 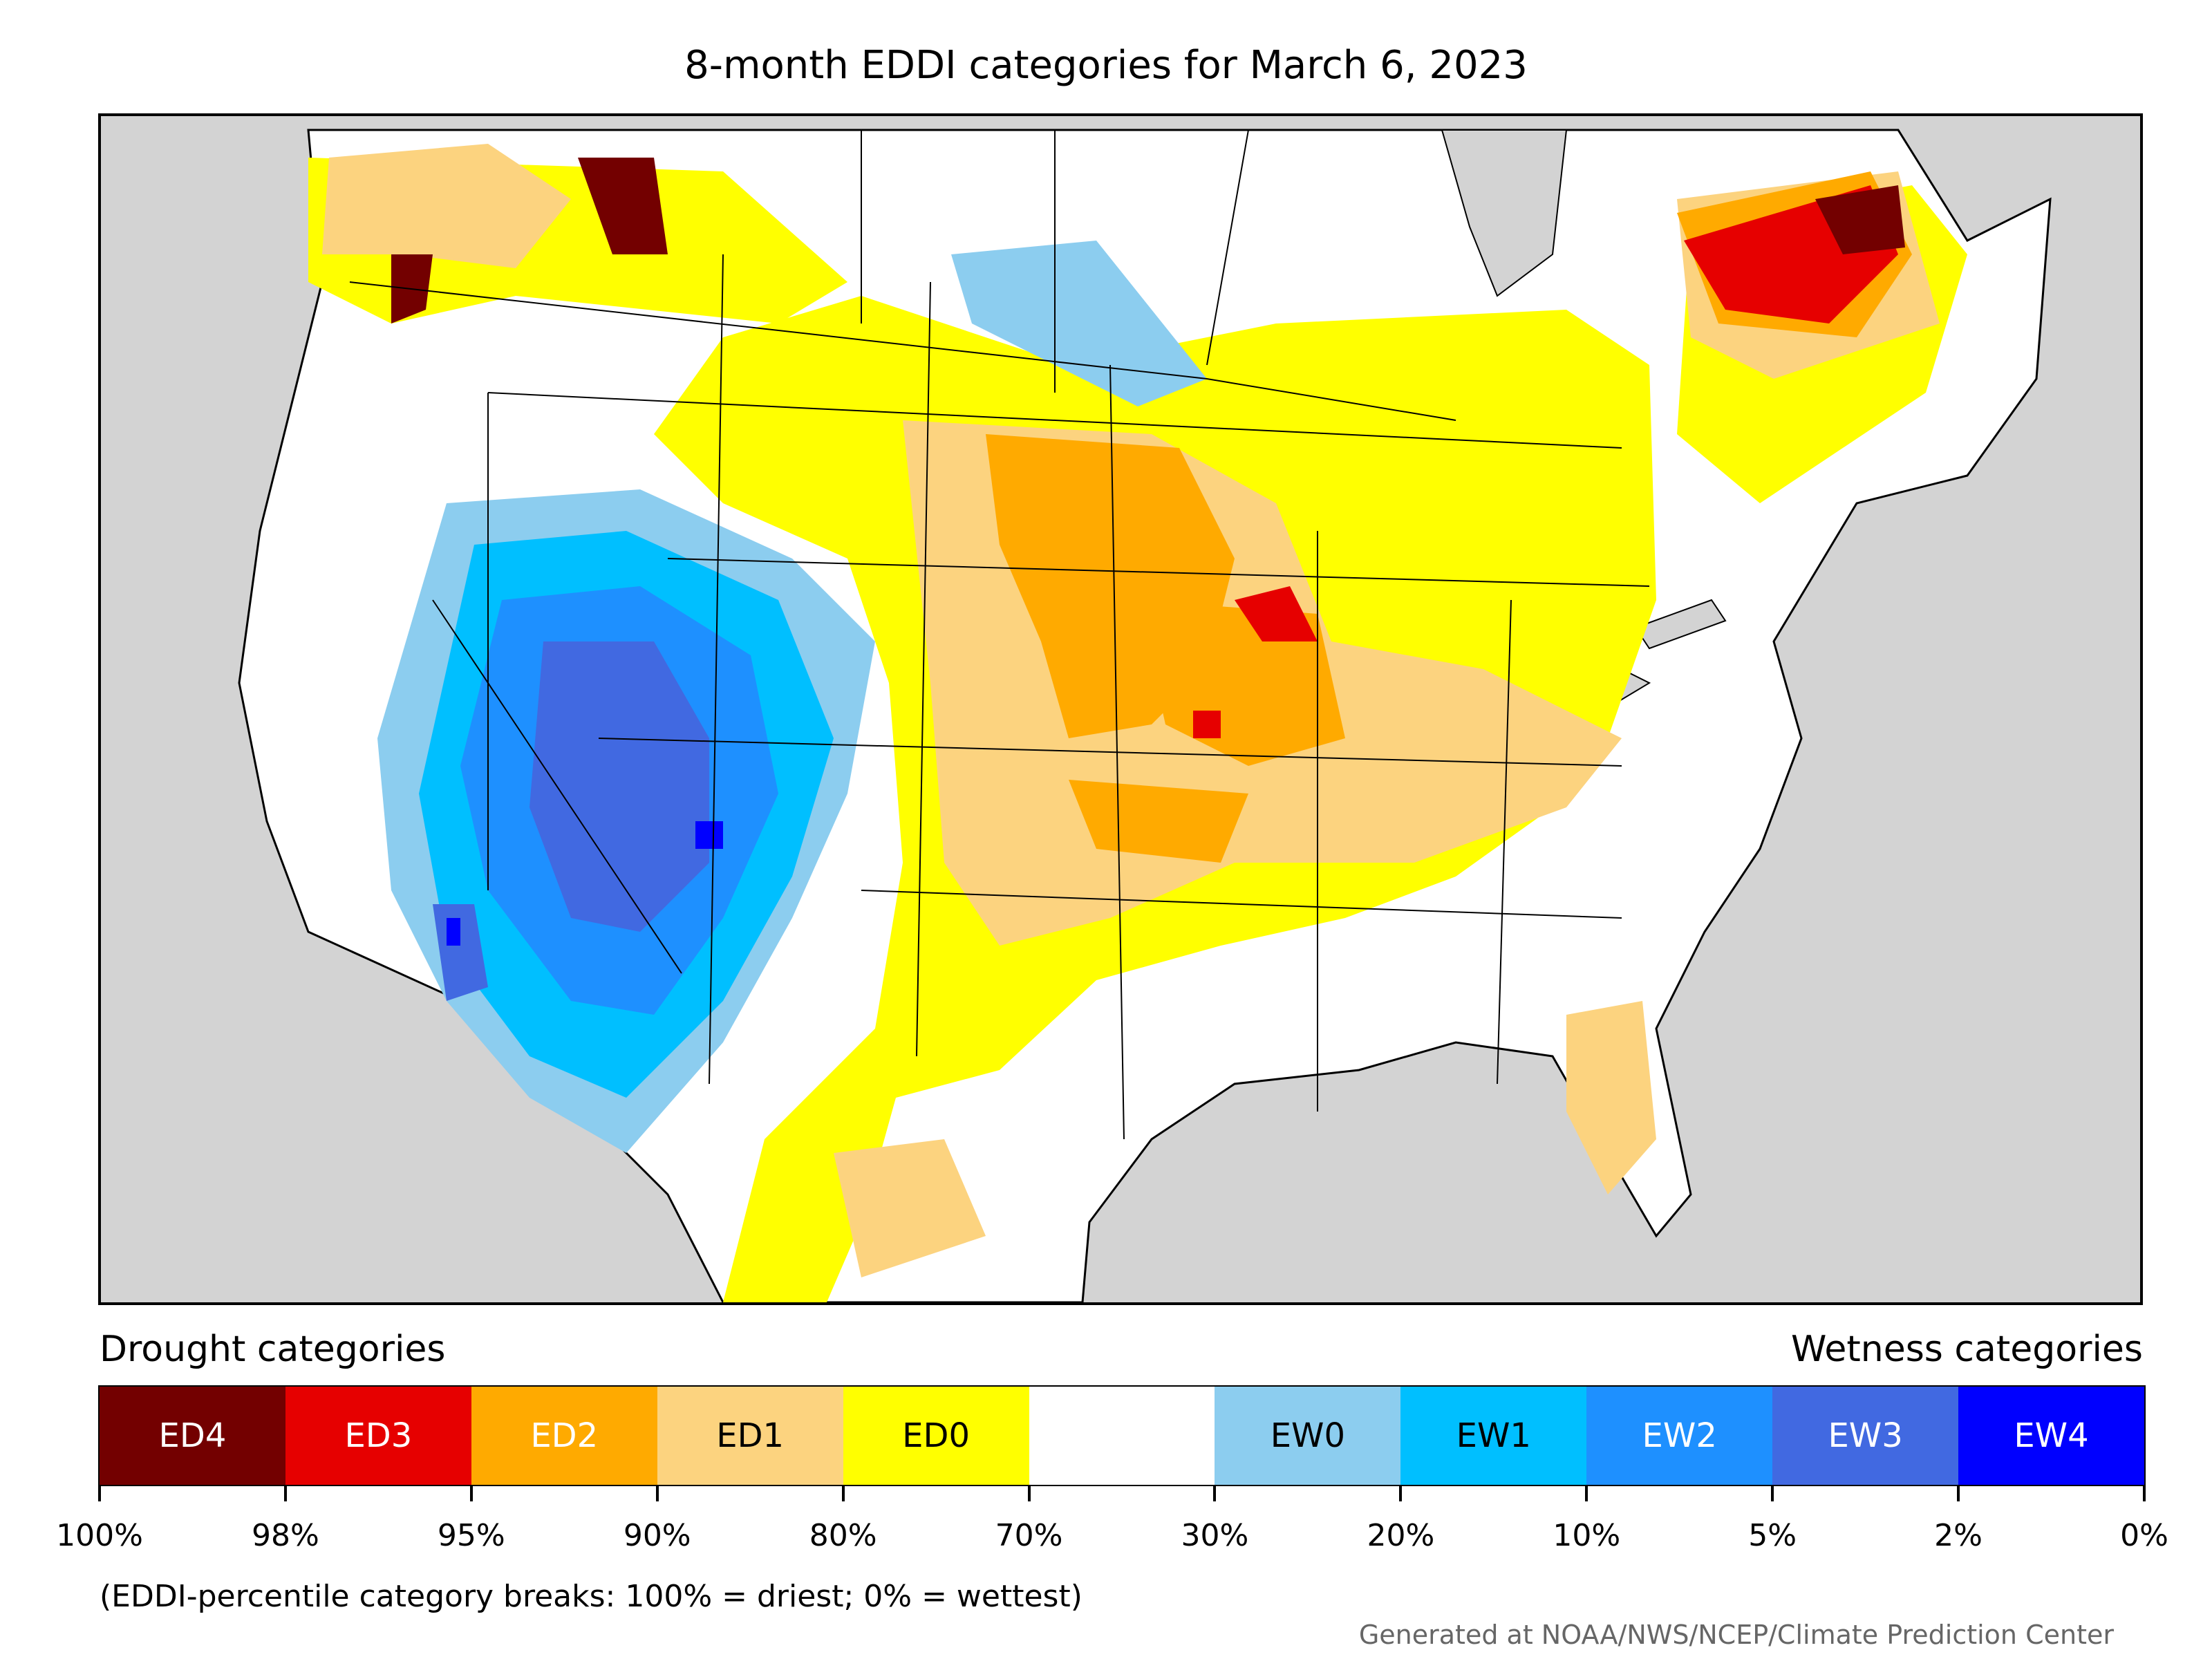 I want to click on wetness-categories-heading: Wetness categories, so click(x=1967, y=1349).